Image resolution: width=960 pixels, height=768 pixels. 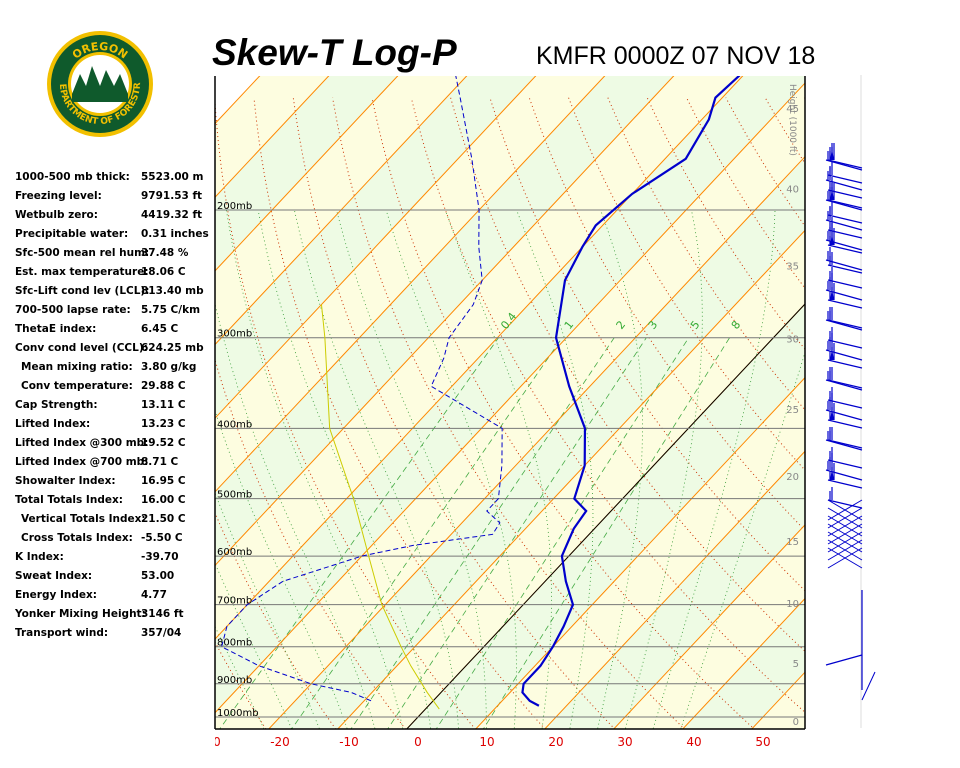 What do you see at coordinates (172, 348) in the screenshot?
I see `index-value: 624.25 mb` at bounding box center [172, 348].